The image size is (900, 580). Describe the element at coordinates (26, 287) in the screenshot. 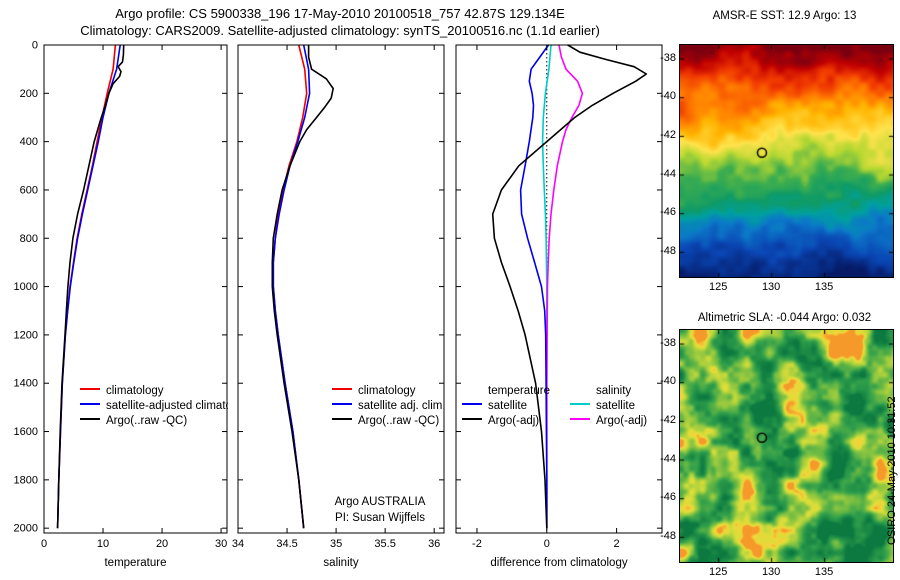

I see `svg-text: 1000` at that location.